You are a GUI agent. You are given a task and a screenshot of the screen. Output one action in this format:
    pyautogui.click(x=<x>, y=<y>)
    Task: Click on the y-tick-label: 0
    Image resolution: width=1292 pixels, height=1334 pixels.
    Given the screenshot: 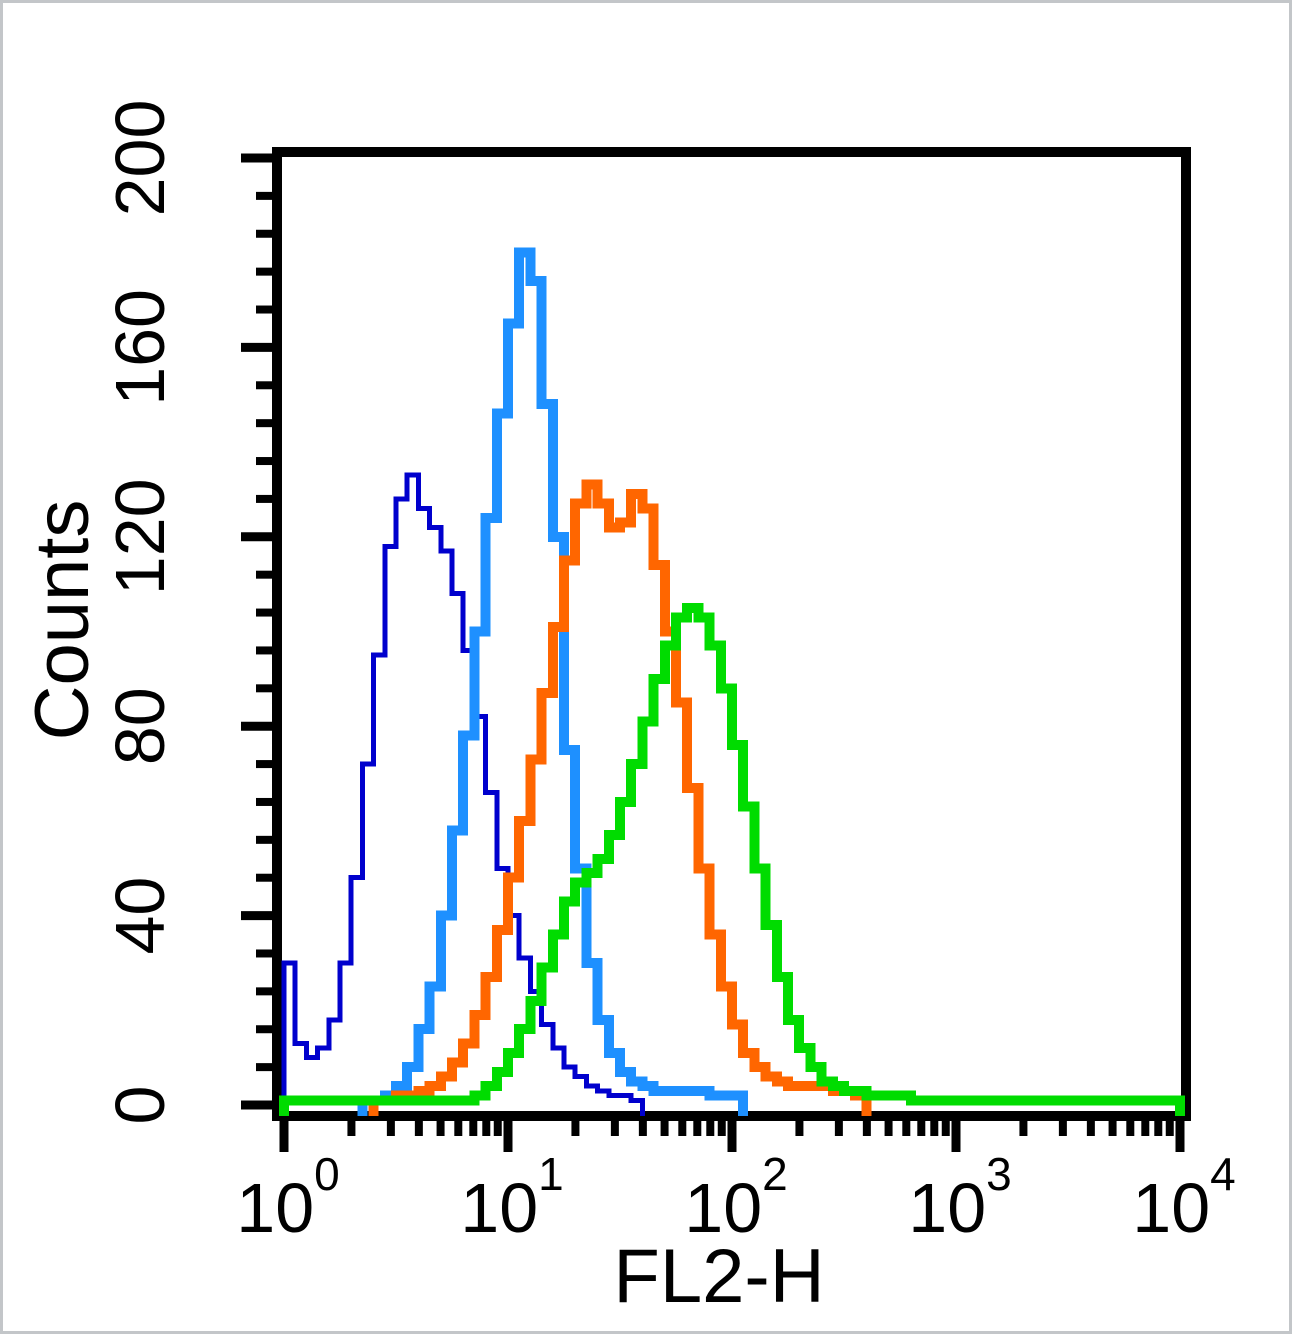 What is the action you would take?
    pyautogui.click(x=140, y=1105)
    